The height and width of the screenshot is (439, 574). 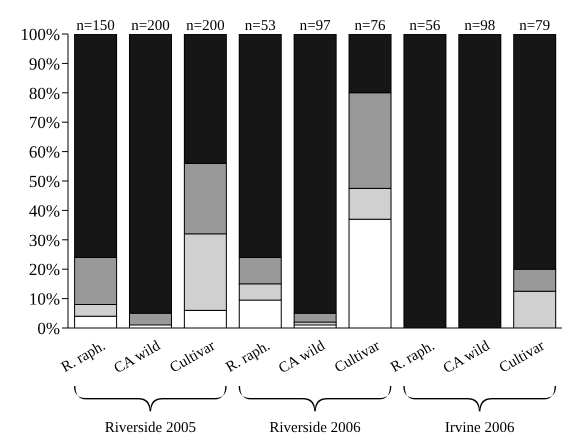 I want to click on y-tick-label: 30%, so click(x=44, y=240).